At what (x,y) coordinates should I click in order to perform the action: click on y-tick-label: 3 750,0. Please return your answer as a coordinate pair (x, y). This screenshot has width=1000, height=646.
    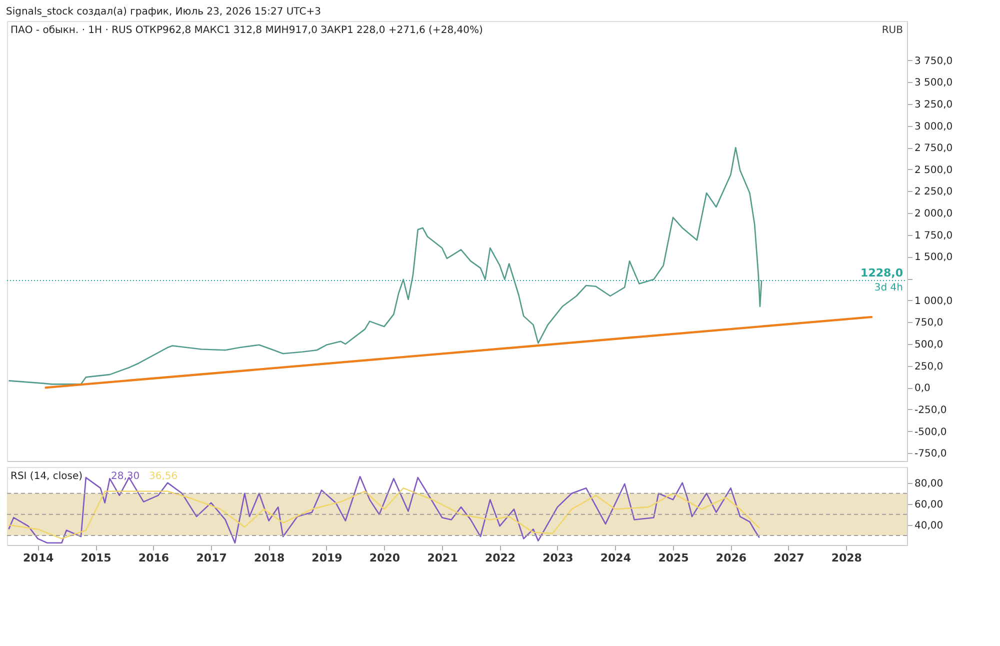
    Looking at the image, I should click on (933, 61).